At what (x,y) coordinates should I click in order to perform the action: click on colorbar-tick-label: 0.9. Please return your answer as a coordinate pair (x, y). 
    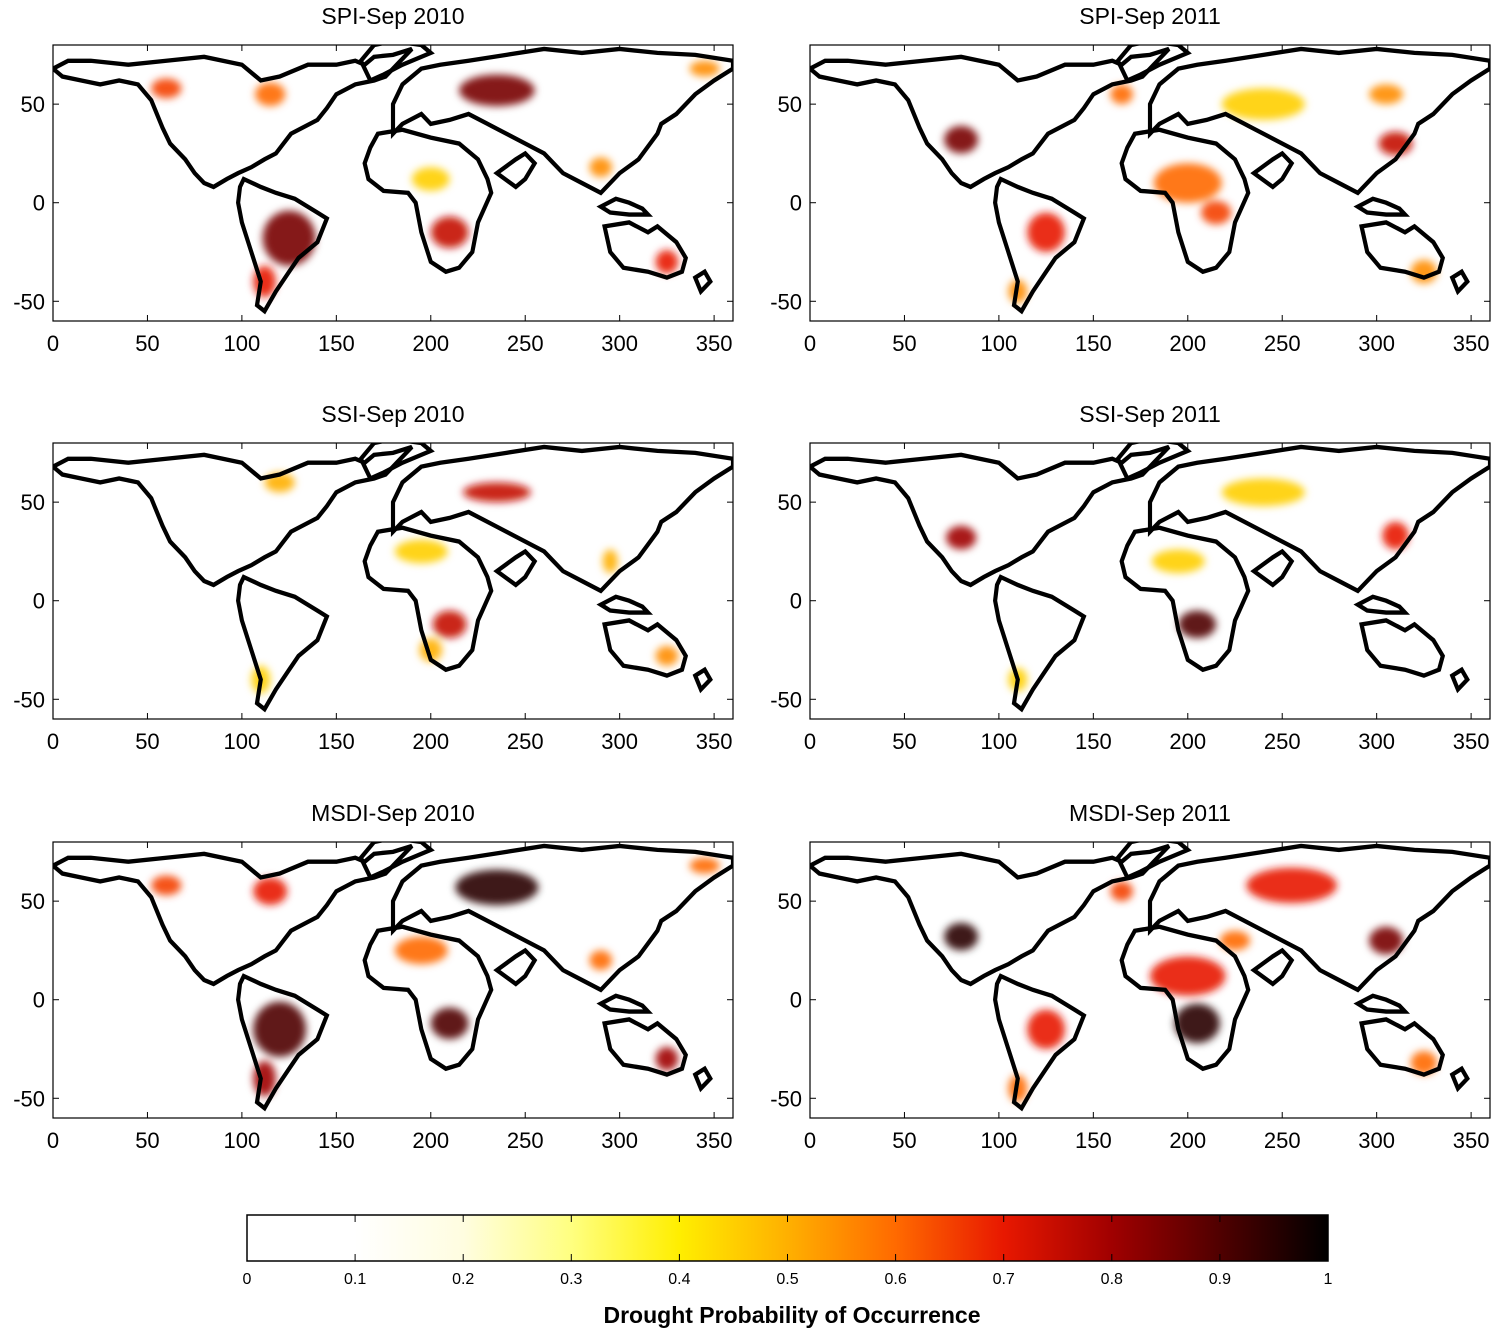
    Looking at the image, I should click on (1220, 1279).